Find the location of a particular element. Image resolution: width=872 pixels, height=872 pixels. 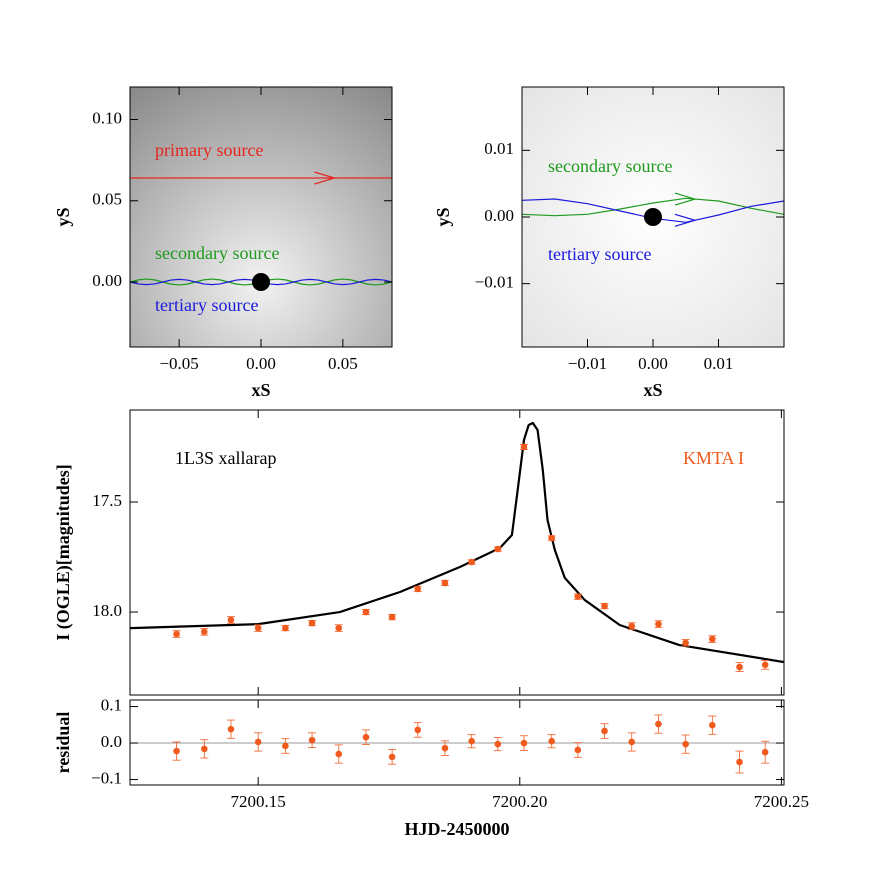

y-tick-label: 0.05 is located at coordinates (107, 199).